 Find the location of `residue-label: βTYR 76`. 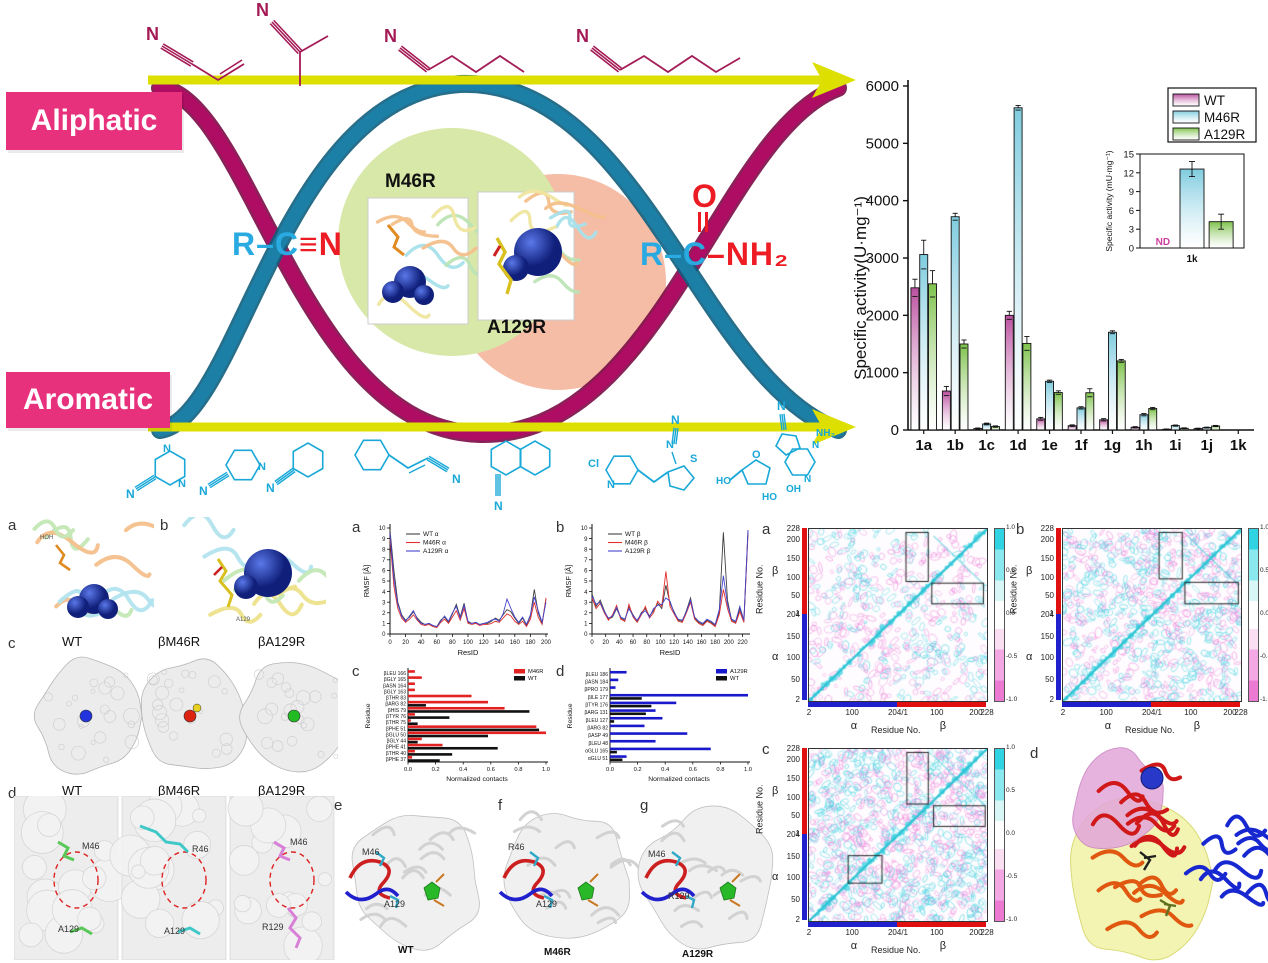

residue-label: βTYR 76 is located at coordinates (396, 717).